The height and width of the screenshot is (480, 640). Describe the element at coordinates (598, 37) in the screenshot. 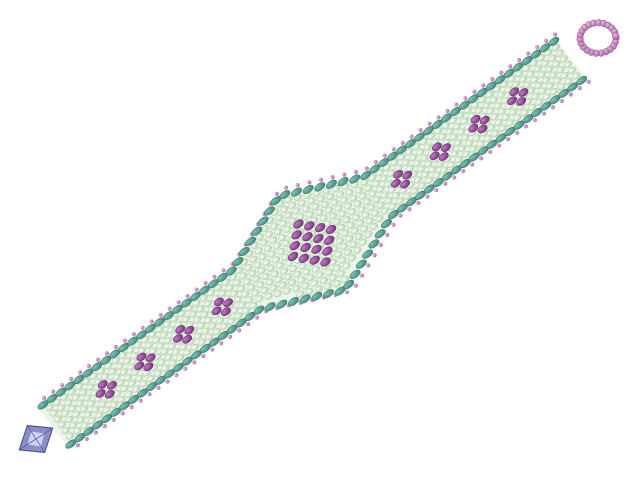

I see `bead-loop-clasp` at that location.